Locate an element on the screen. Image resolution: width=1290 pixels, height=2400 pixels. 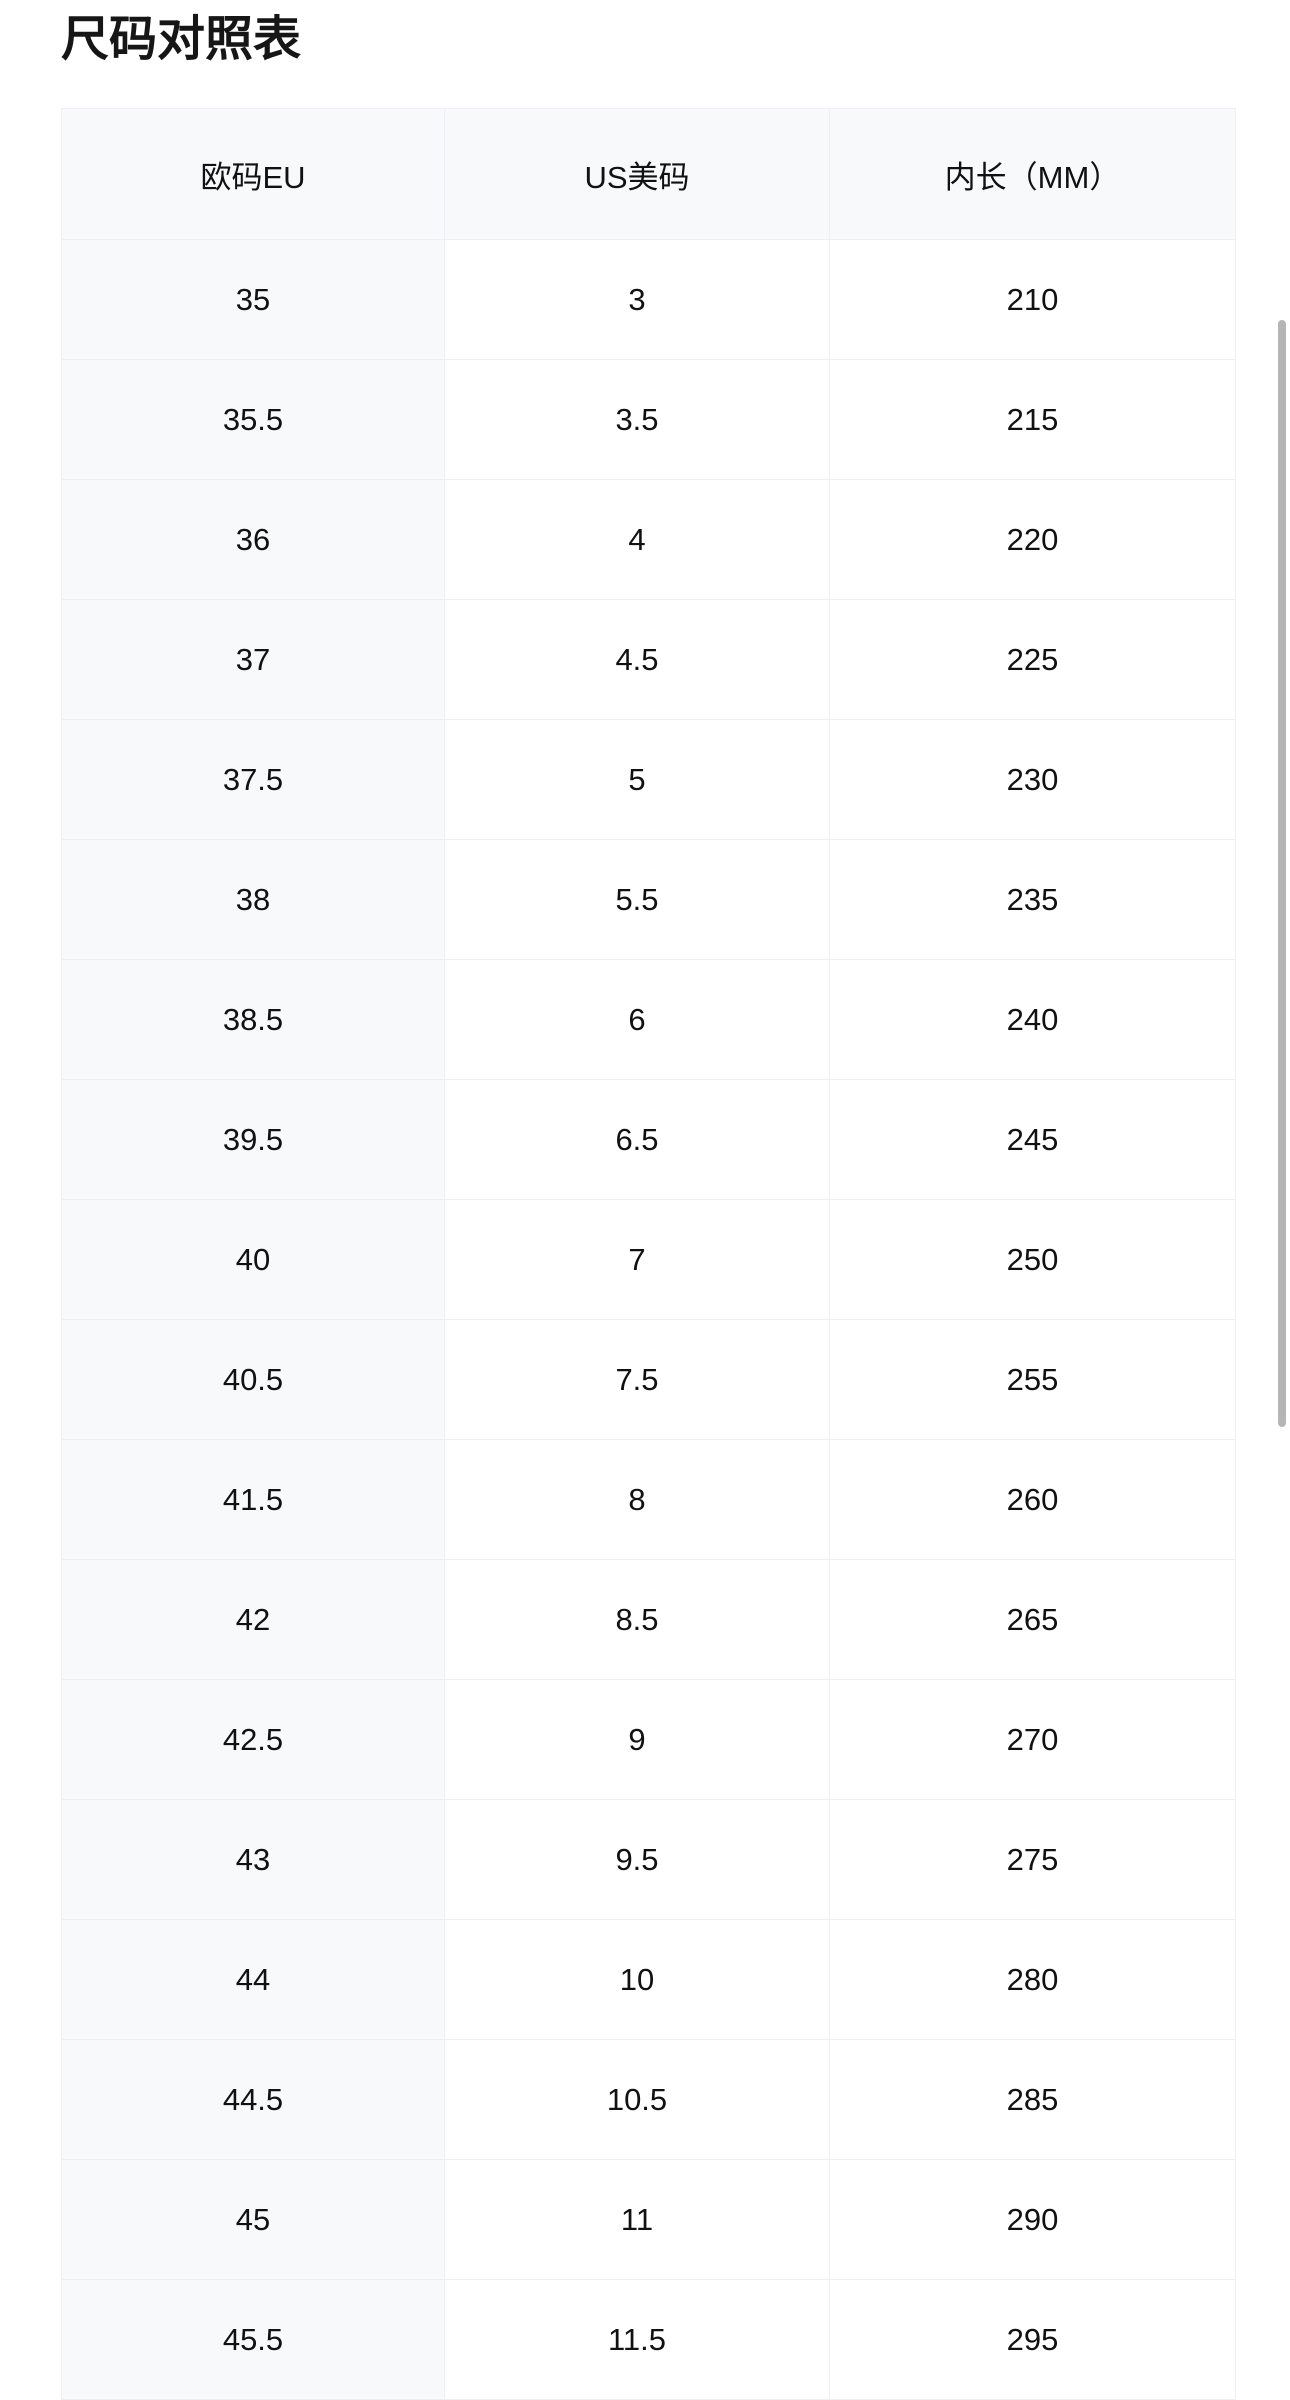
cell-us-size: 11.5 is located at coordinates (637, 2339).